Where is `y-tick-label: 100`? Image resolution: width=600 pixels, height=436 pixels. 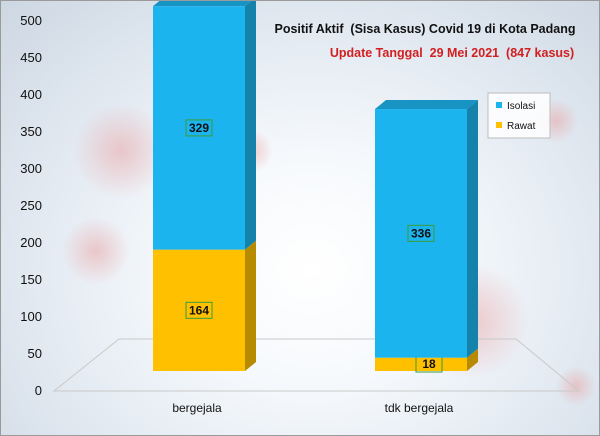
y-tick-label: 100 is located at coordinates (31, 316).